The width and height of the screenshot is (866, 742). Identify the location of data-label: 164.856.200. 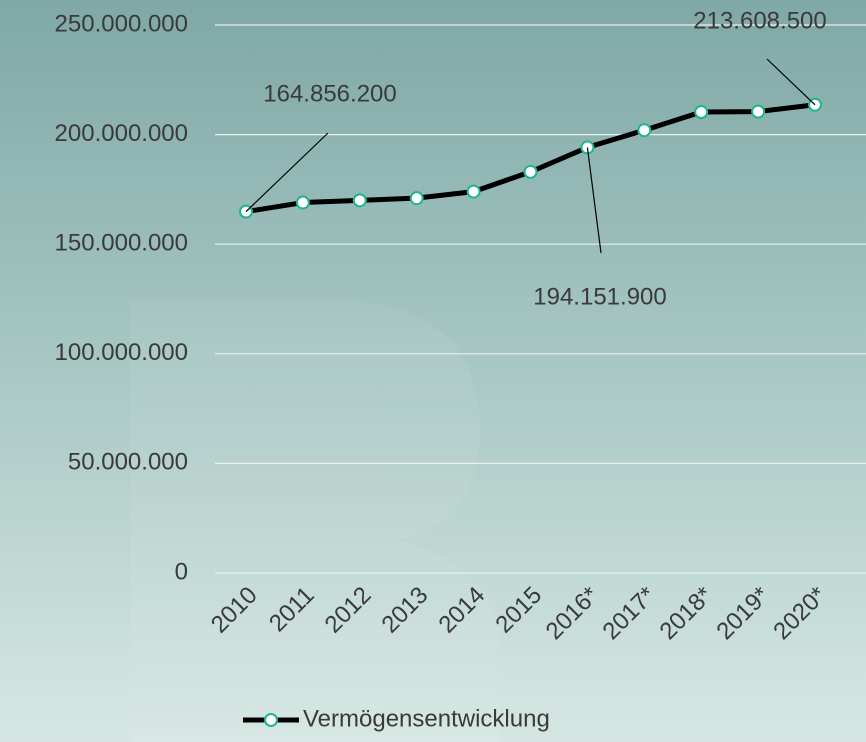
(329, 93).